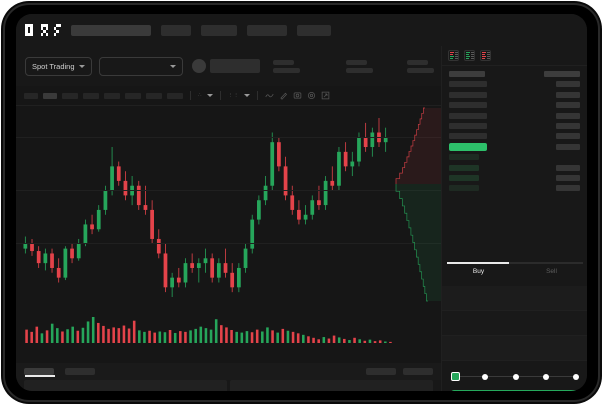  Describe the element at coordinates (228, 371) in the screenshot. I see `bottom-tab-bar` at that location.